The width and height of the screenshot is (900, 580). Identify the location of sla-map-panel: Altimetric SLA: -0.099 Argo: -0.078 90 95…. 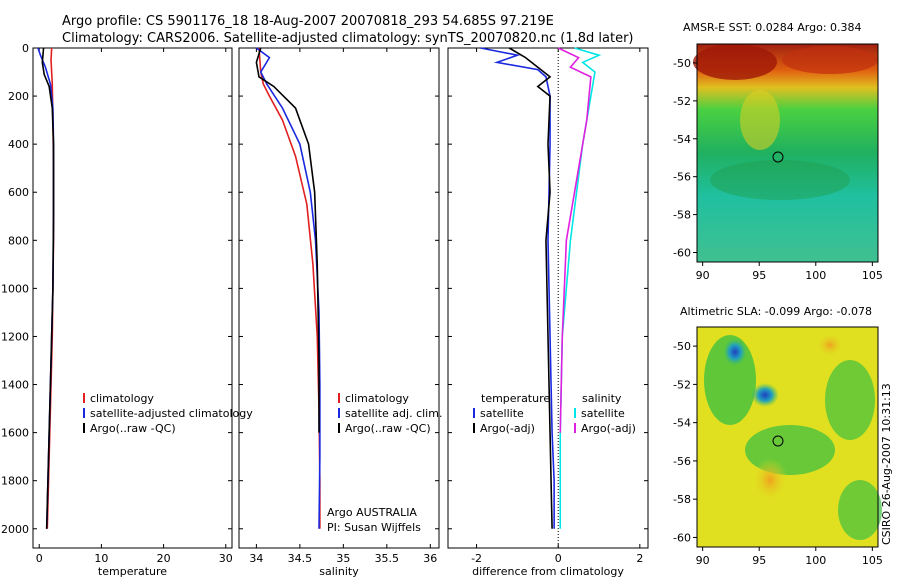
(778, 436).